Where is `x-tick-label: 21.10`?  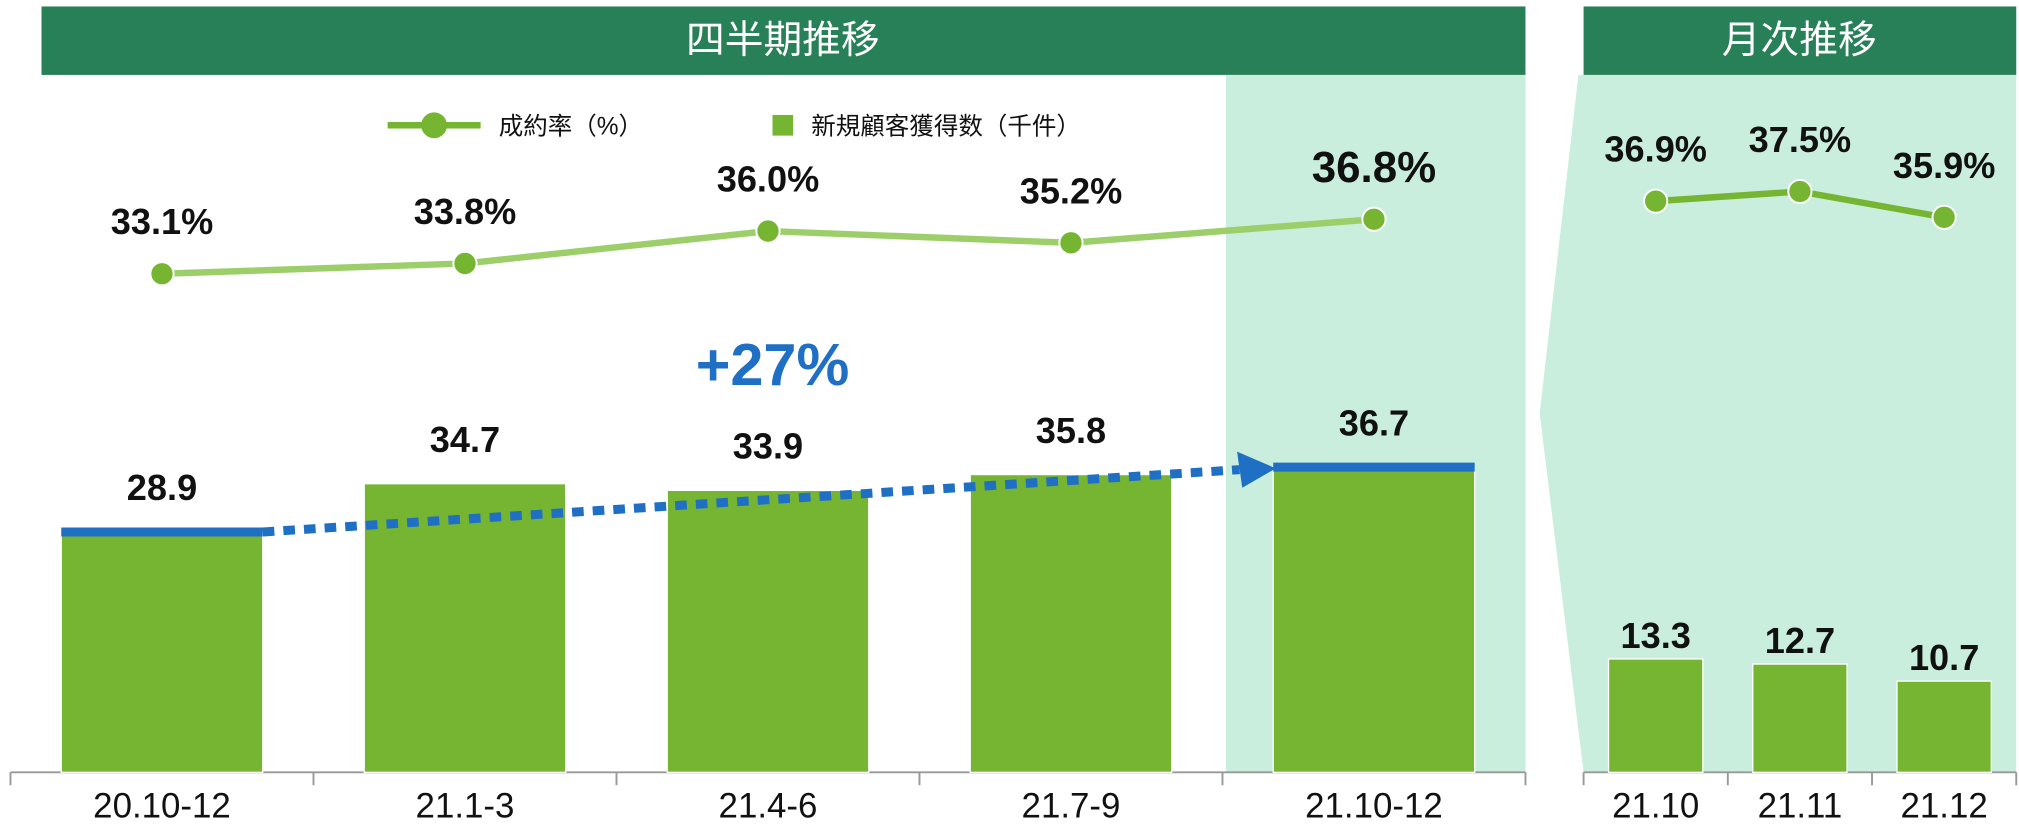
x-tick-label: 21.10 is located at coordinates (1655, 805).